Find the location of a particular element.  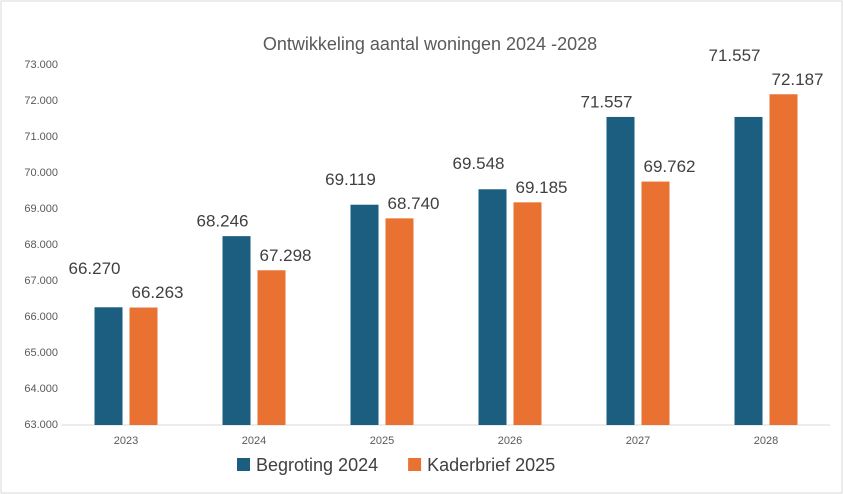

x-tick-label: 2023 is located at coordinates (126, 441).